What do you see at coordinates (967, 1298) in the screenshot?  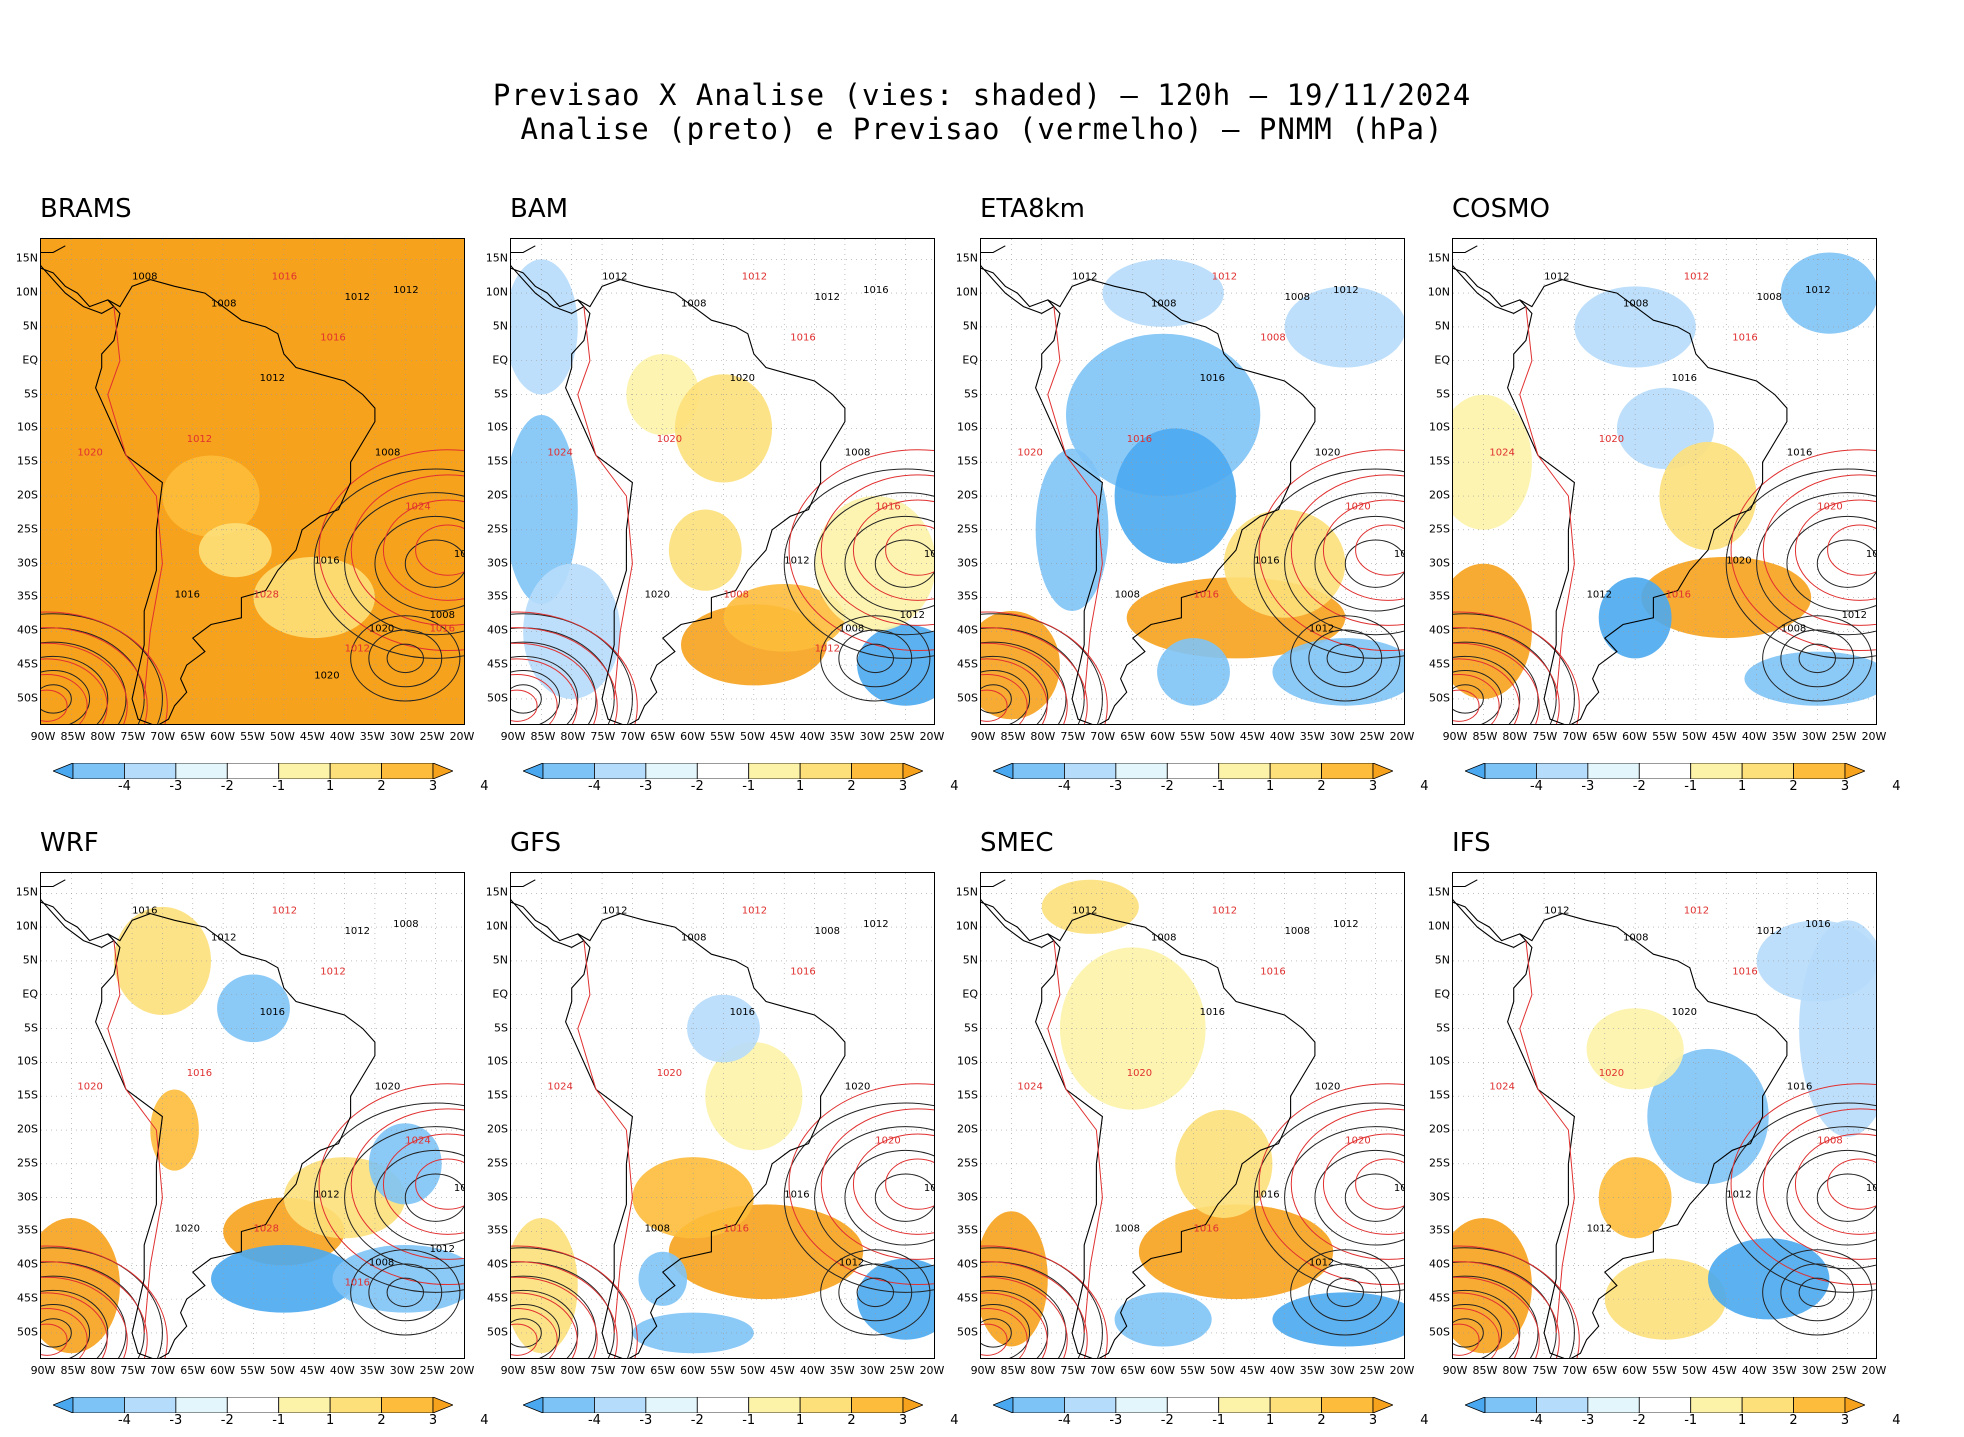 I see `lat-tick-label: 45S` at bounding box center [967, 1298].